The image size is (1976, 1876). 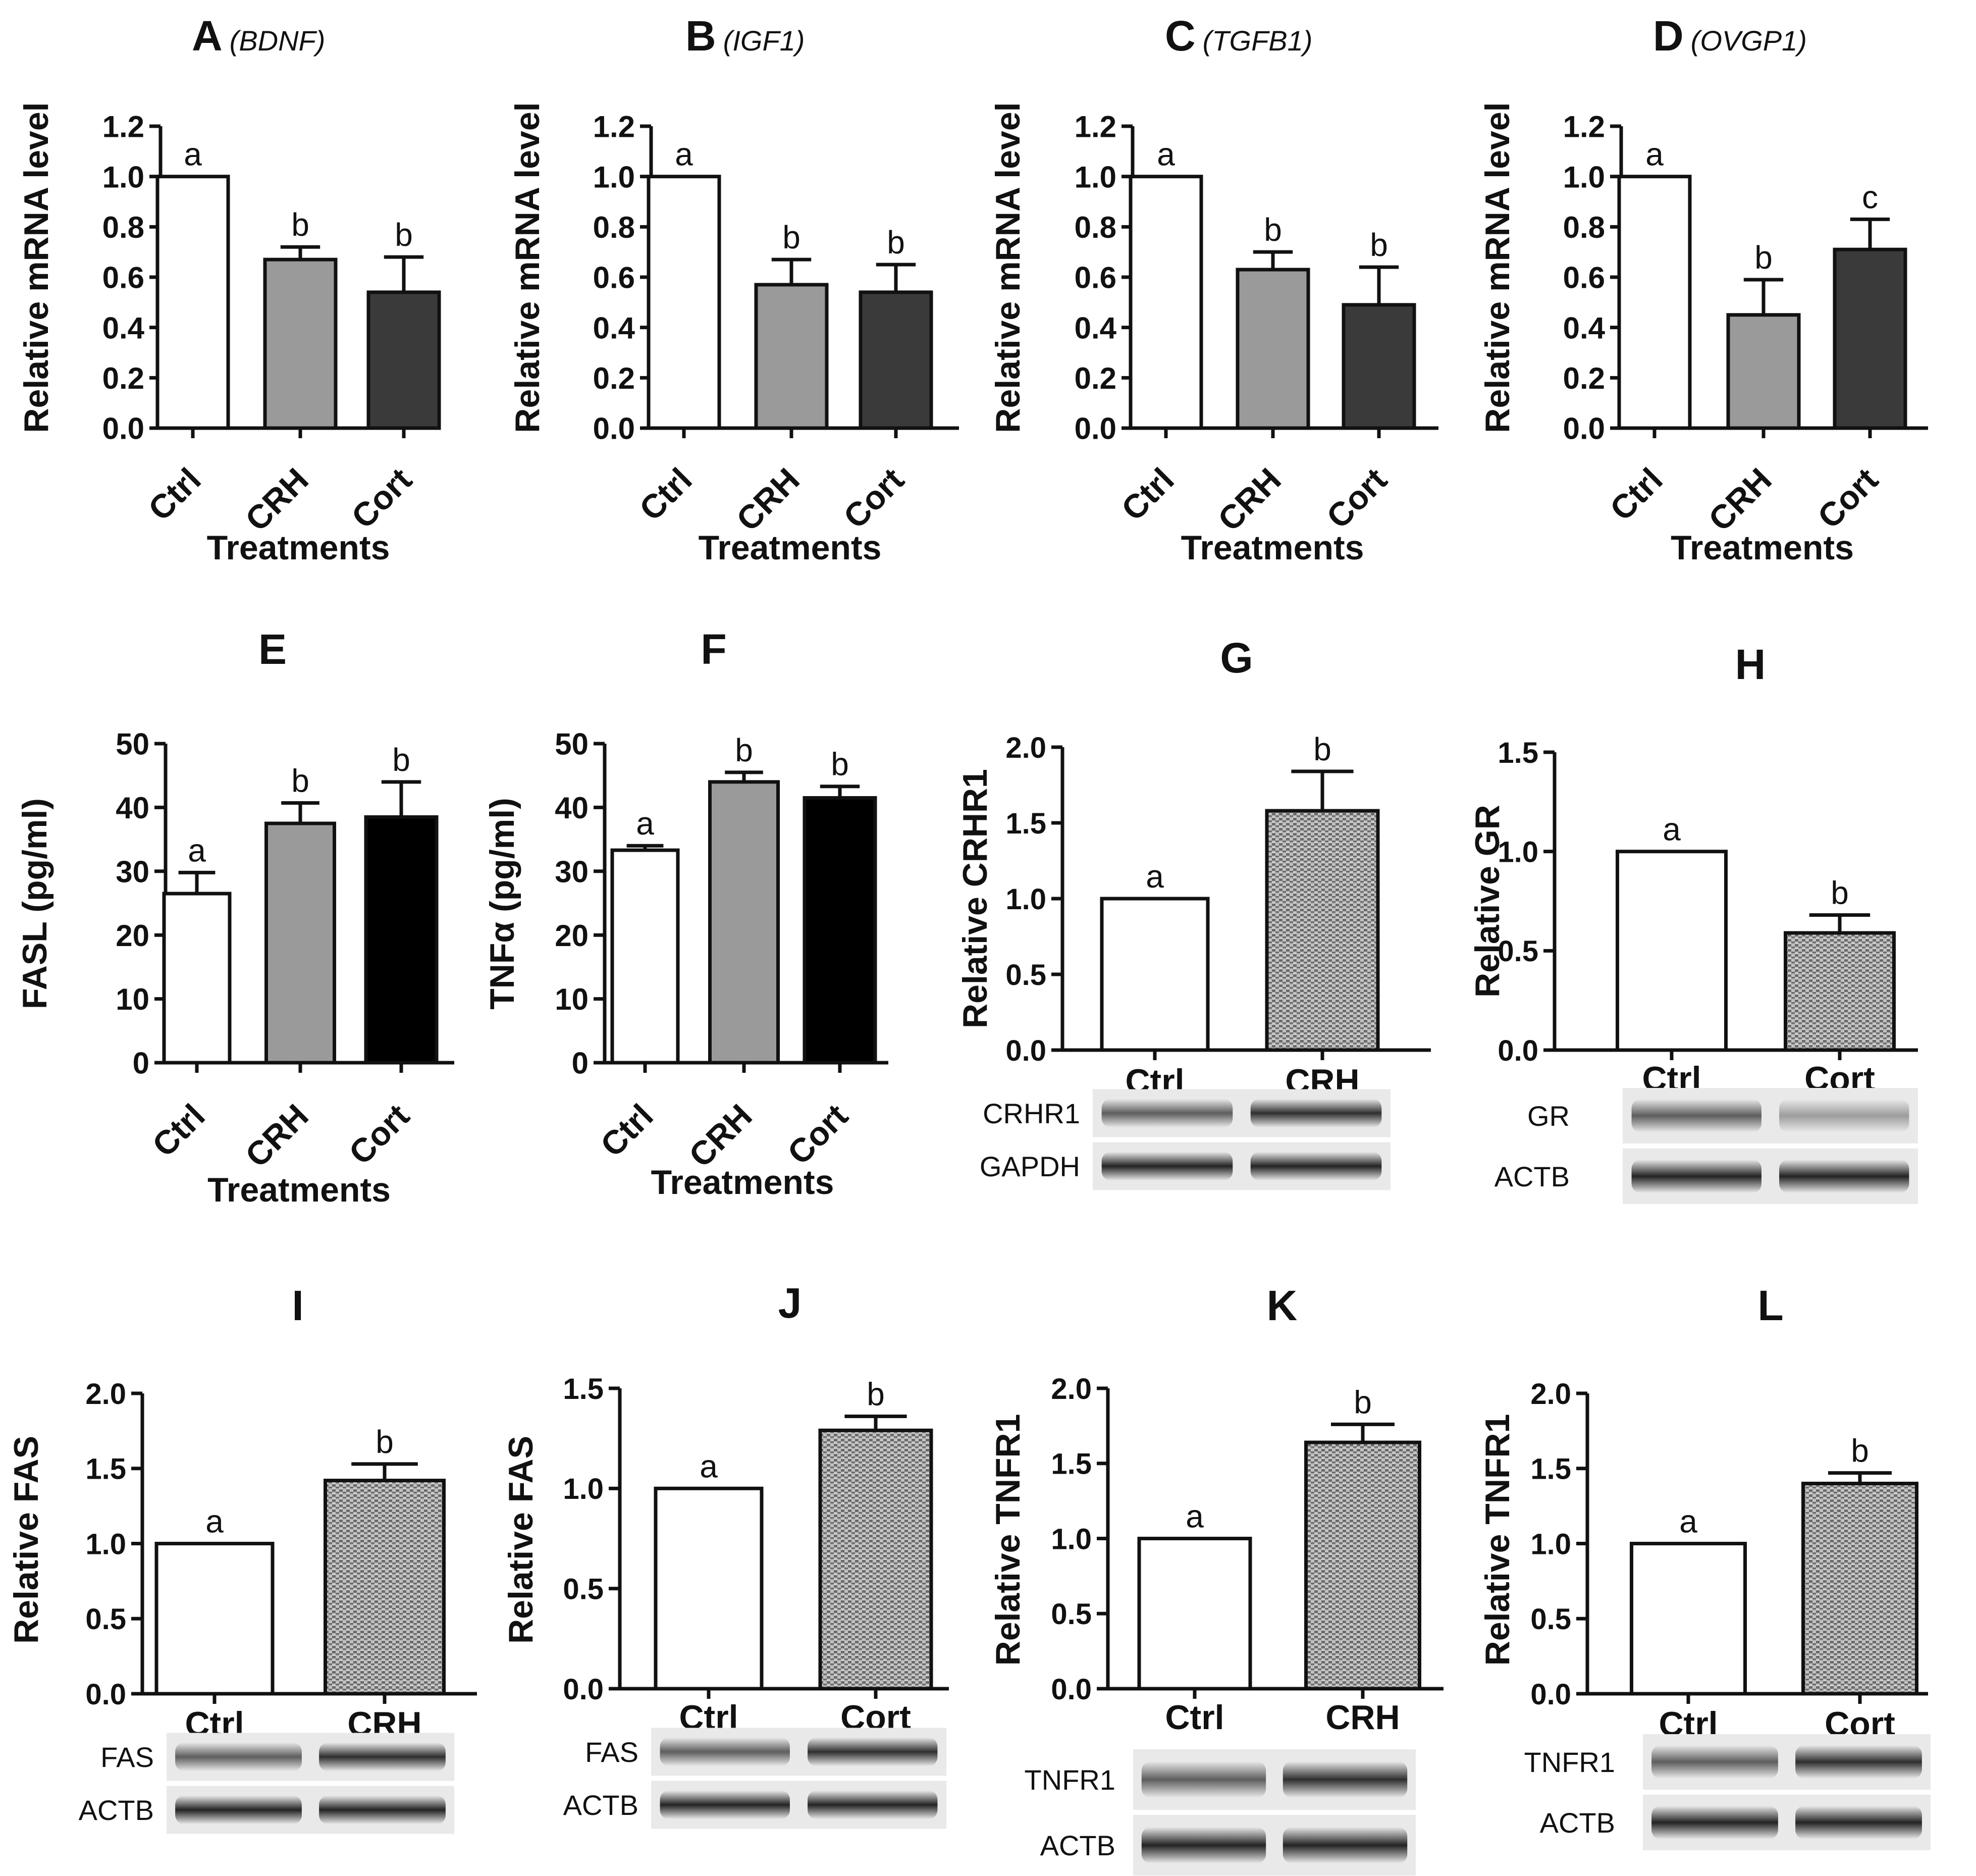 I want to click on panel-letter: H, so click(x=1751, y=665).